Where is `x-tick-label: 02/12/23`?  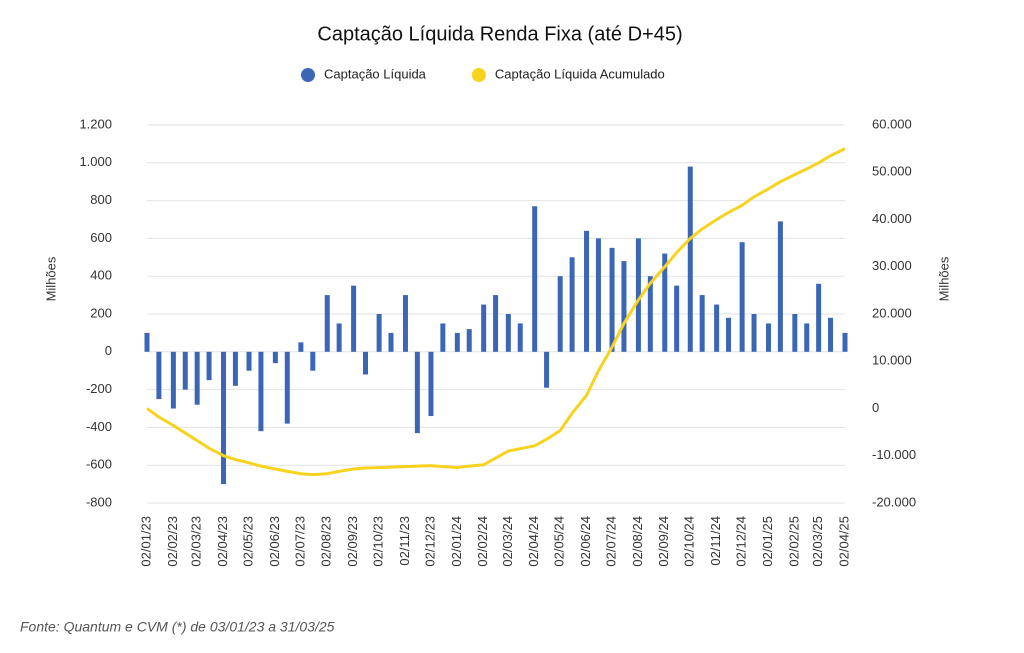
x-tick-label: 02/12/23 is located at coordinates (429, 541).